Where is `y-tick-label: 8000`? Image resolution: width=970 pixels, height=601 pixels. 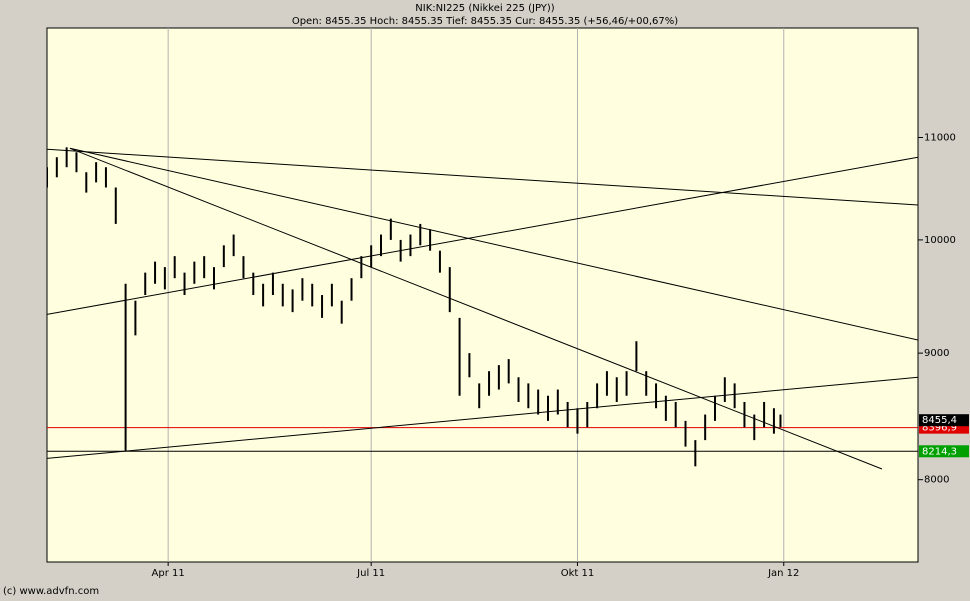
y-tick-label: 8000 is located at coordinates (936, 480).